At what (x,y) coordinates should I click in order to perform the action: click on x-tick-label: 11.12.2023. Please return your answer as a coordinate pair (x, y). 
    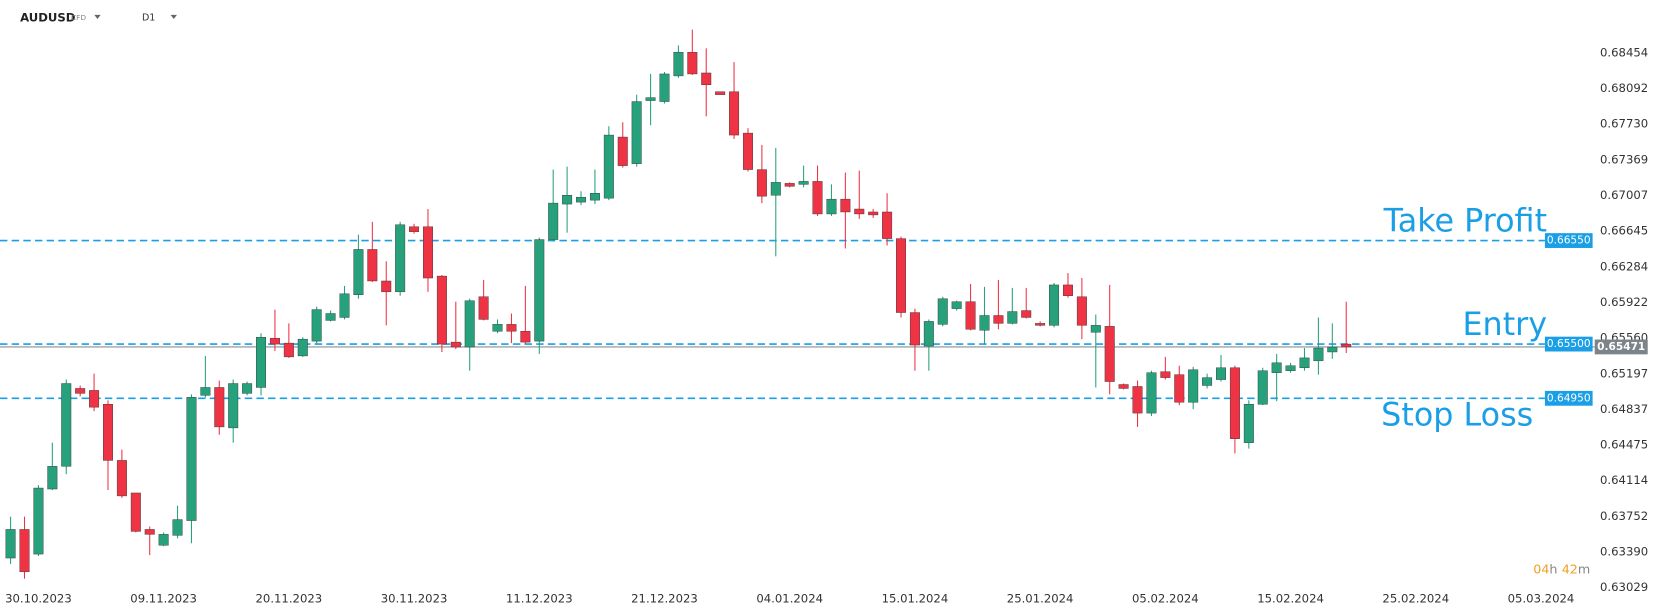
    Looking at the image, I should click on (539, 599).